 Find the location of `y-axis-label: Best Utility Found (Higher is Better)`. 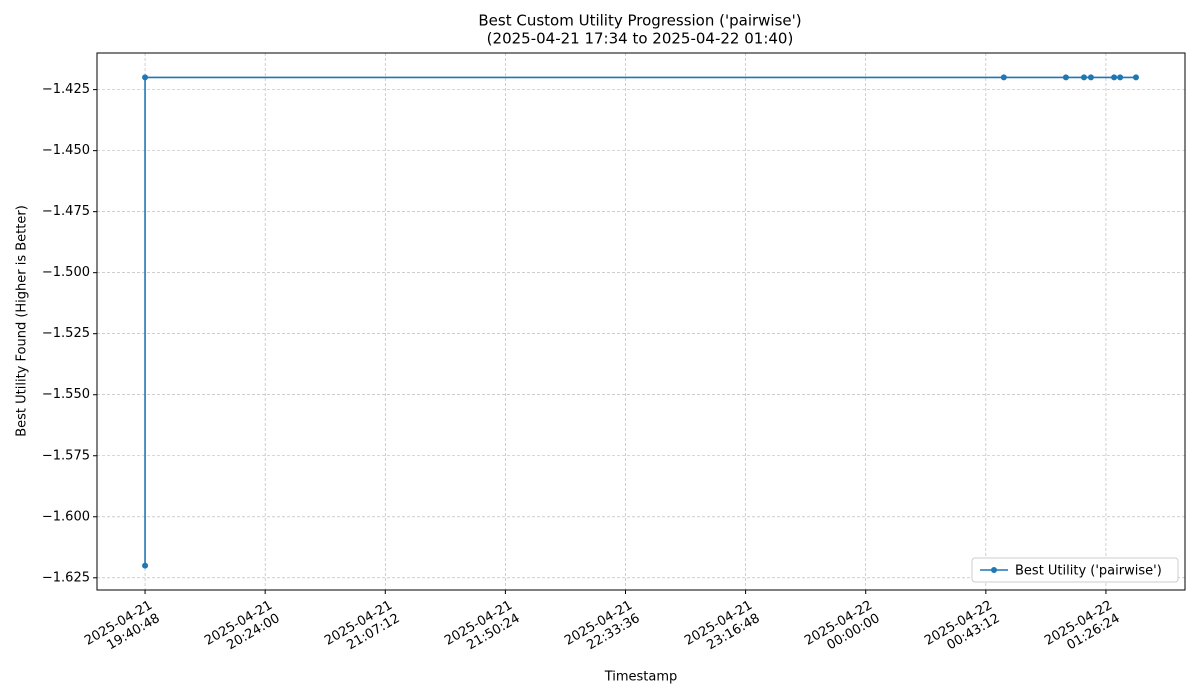

y-axis-label: Best Utility Found (Higher is Better) is located at coordinates (22, 321).